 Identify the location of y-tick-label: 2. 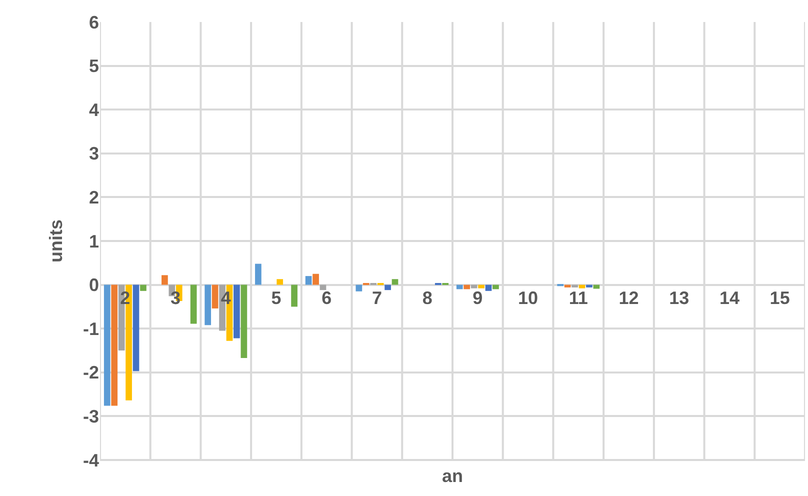
(93, 198).